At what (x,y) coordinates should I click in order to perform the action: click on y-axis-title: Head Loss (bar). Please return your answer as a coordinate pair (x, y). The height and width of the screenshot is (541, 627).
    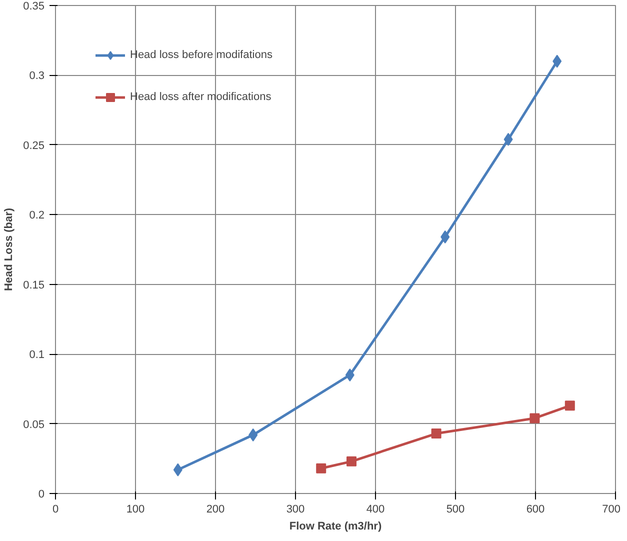
    Looking at the image, I should click on (9, 250).